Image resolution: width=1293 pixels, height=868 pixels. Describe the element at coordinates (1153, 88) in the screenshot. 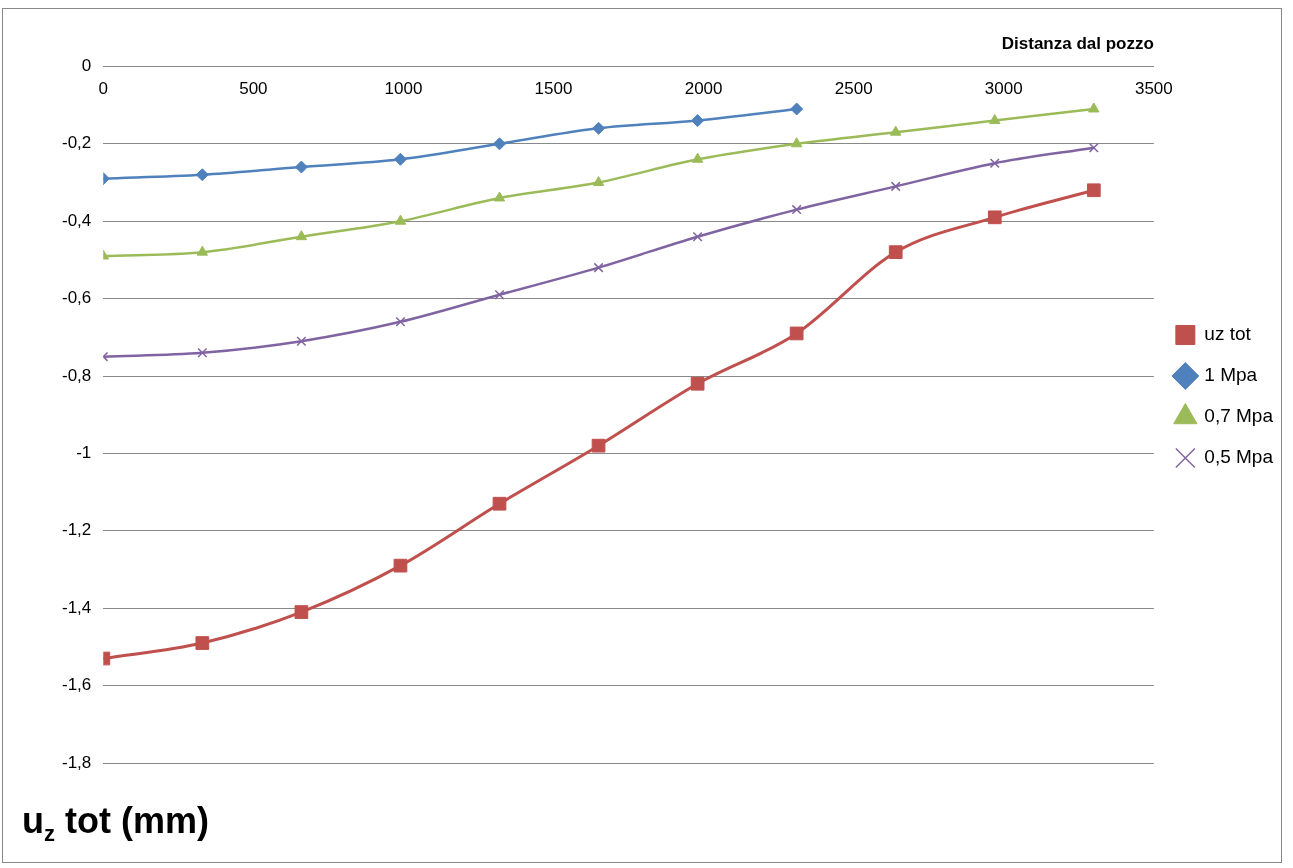

I see `x-tick-label: 3500` at that location.